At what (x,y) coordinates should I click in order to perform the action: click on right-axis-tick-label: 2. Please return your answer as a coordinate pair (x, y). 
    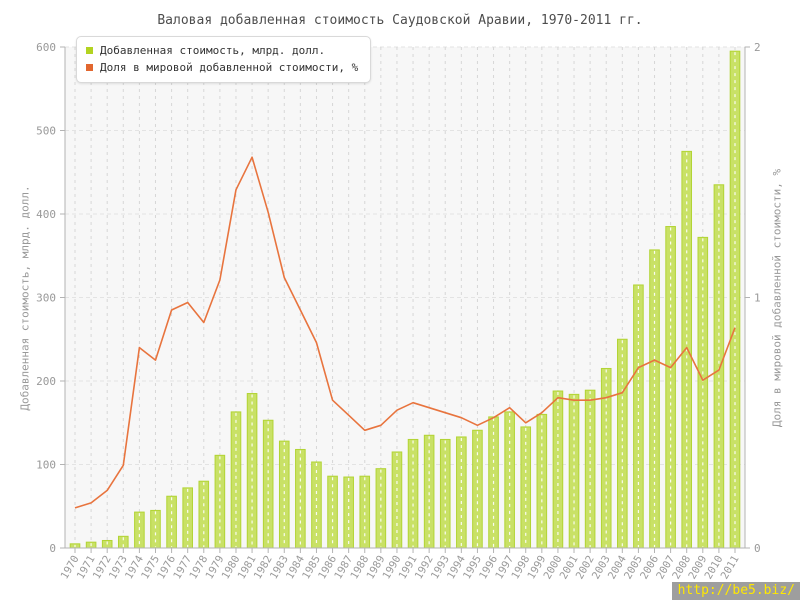
    Looking at the image, I should click on (757, 47).